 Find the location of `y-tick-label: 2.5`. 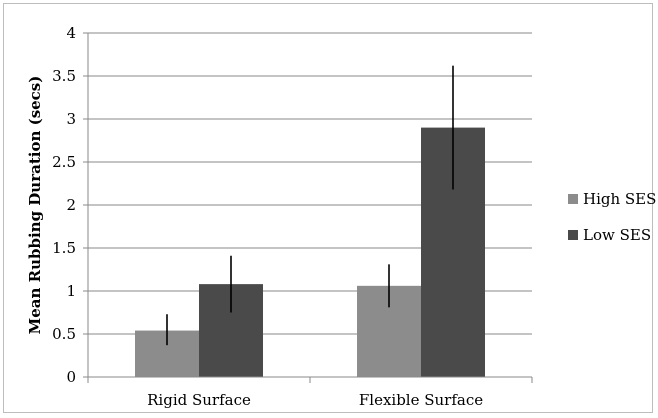

y-tick-label: 2.5 is located at coordinates (64, 162).